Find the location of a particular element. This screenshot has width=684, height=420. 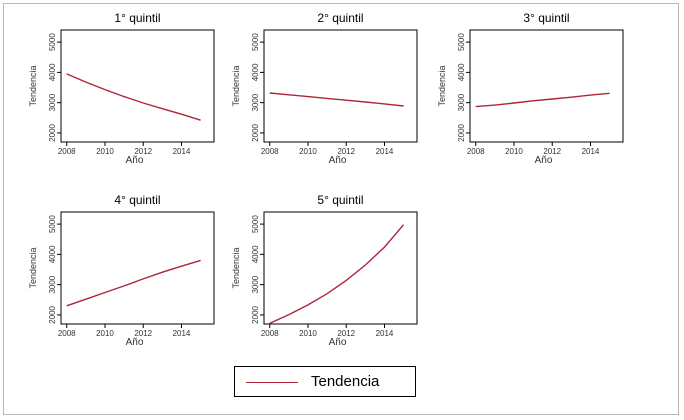

chart-title: 1° quintil is located at coordinates (137, 18).